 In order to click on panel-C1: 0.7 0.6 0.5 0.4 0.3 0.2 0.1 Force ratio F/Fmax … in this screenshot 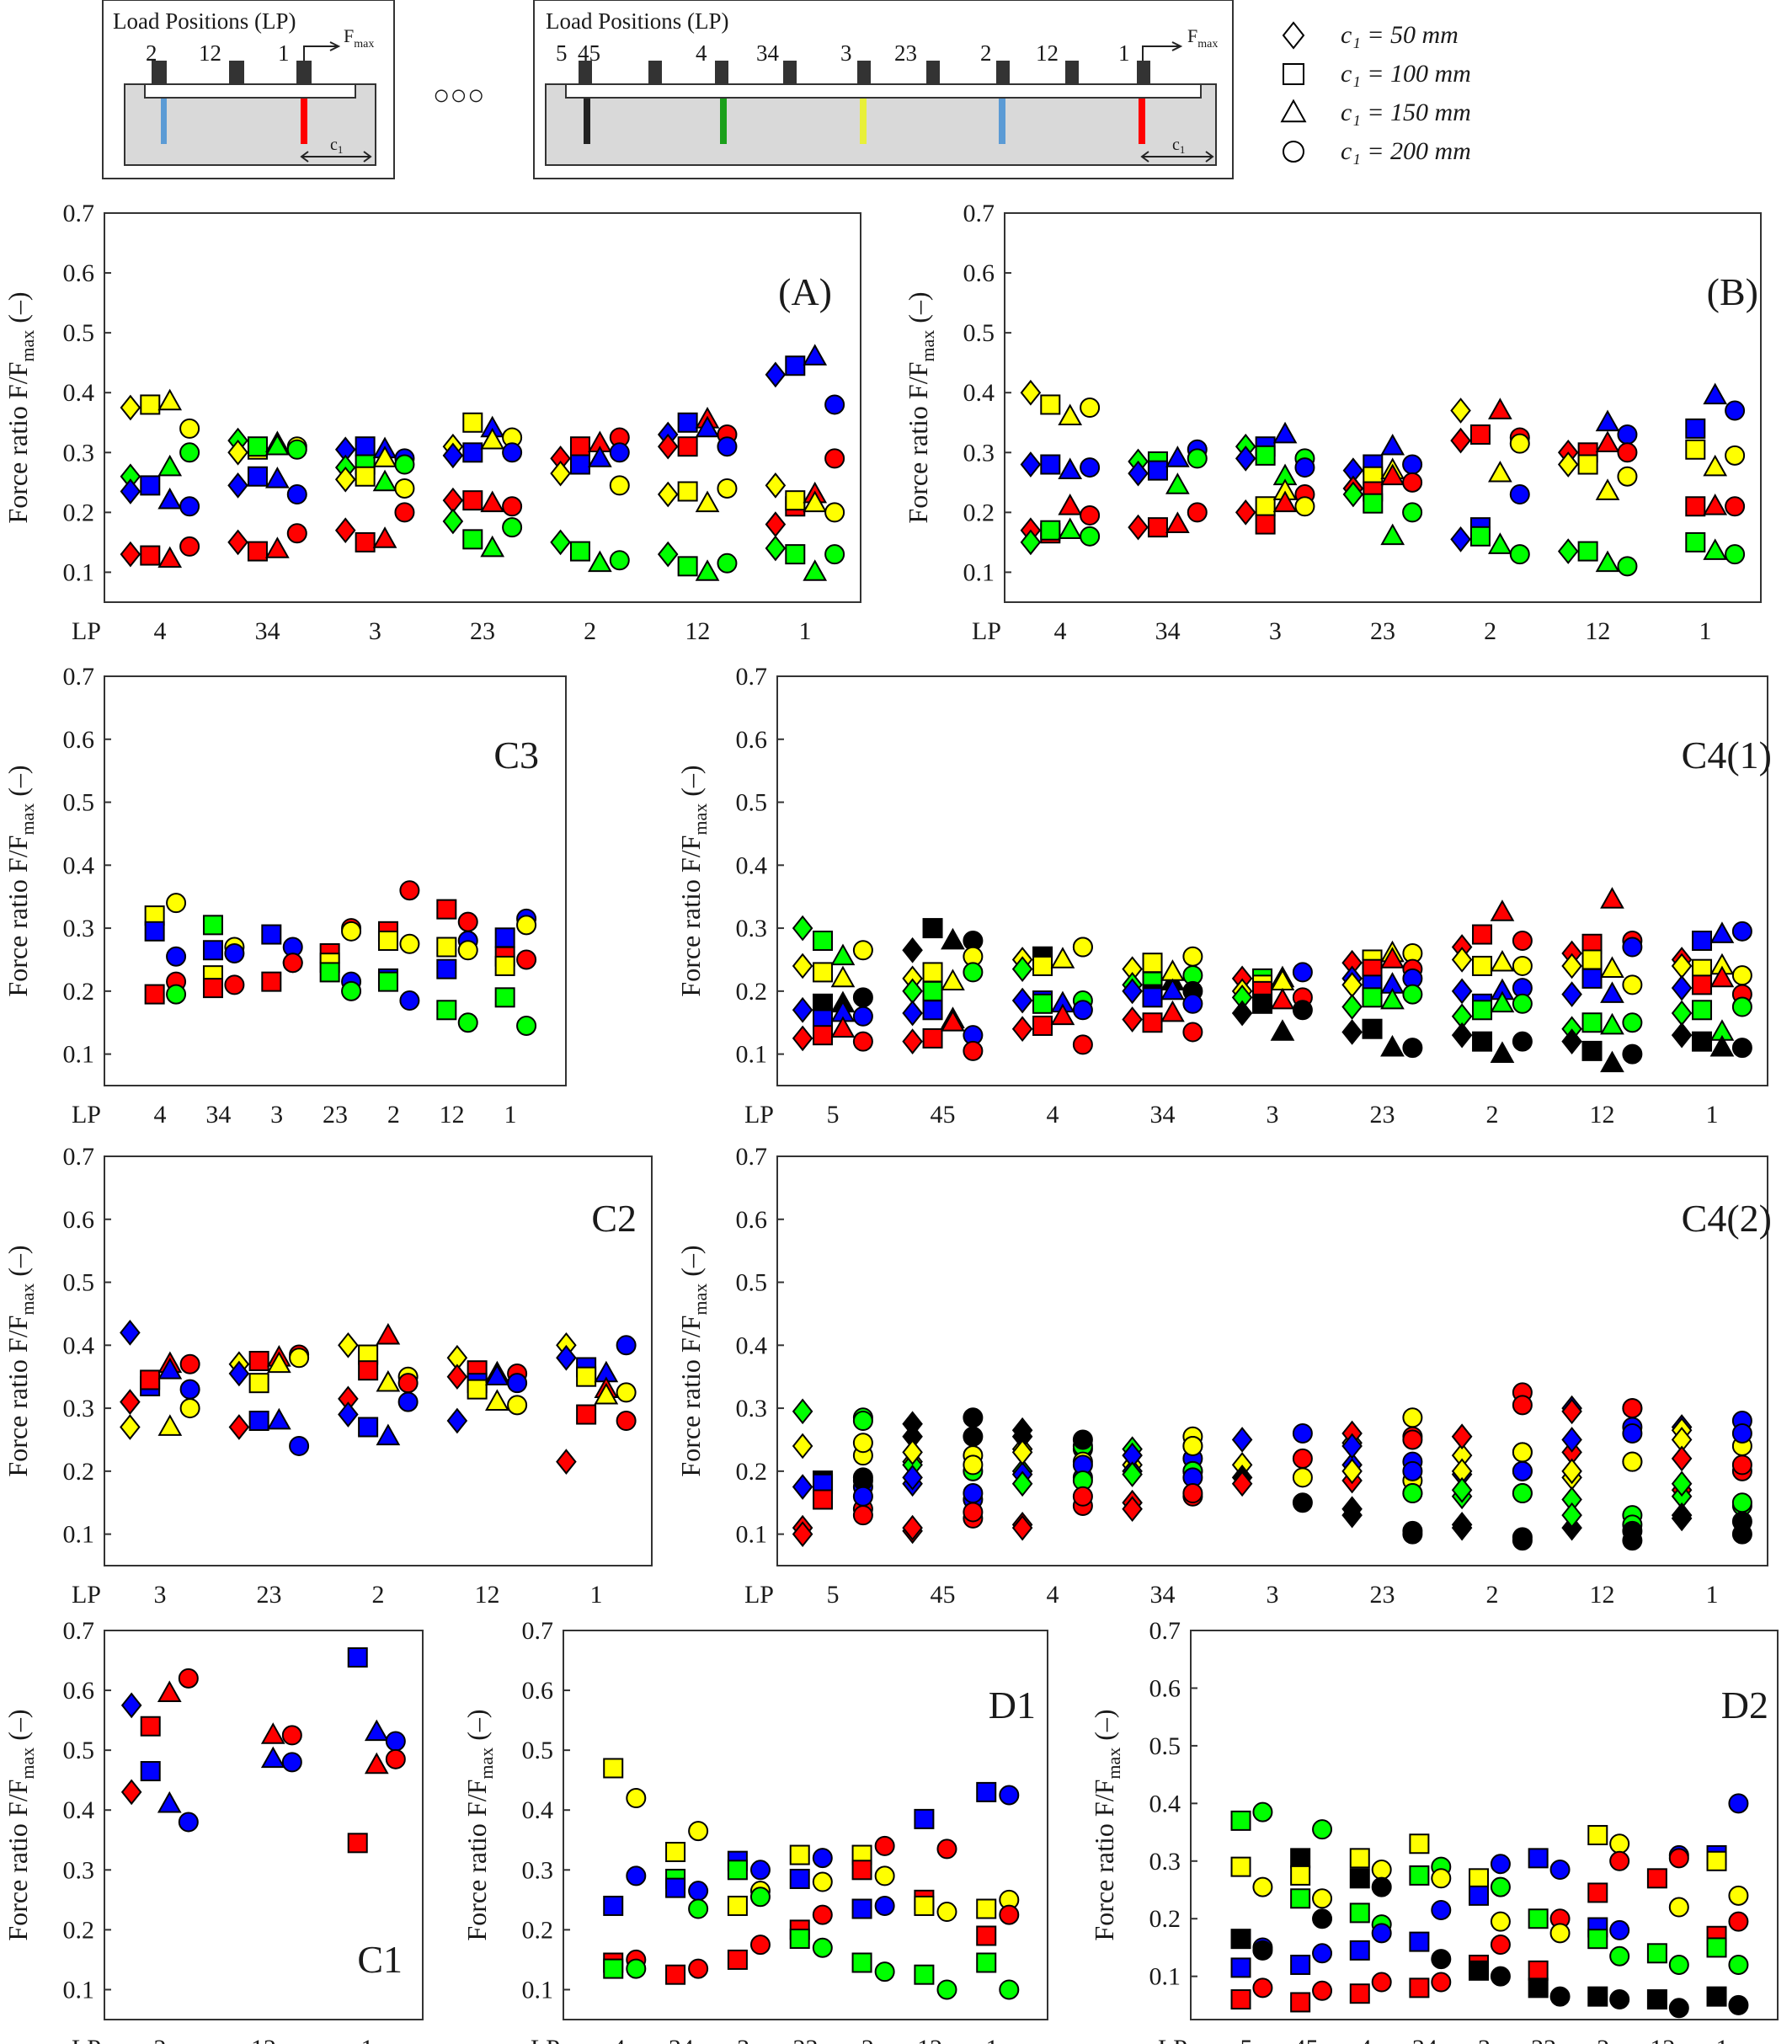, I will do `click(213, 1830)`.